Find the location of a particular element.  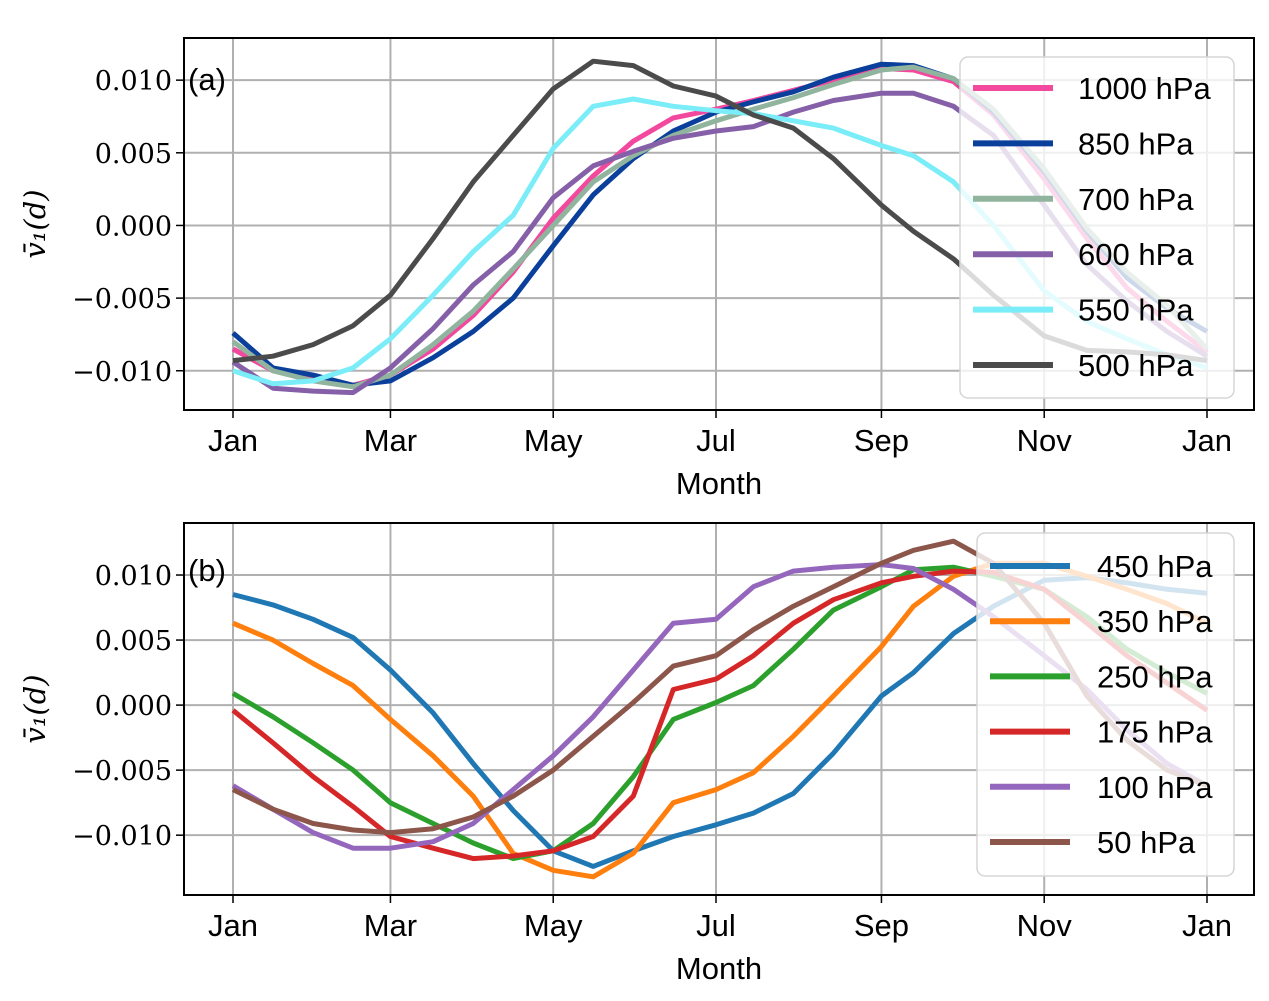

panel-label: (b) is located at coordinates (207, 570).